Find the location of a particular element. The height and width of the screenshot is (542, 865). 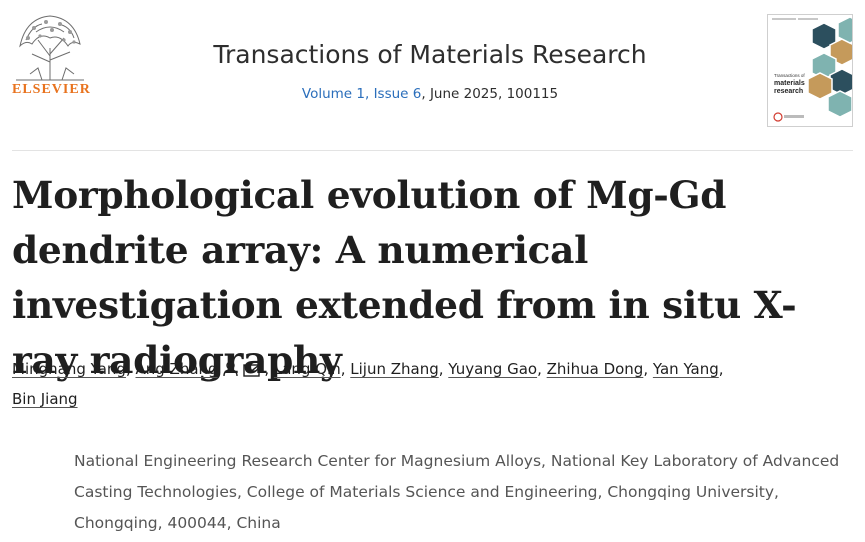

publisher-logo is located at coordinates (50, 56).